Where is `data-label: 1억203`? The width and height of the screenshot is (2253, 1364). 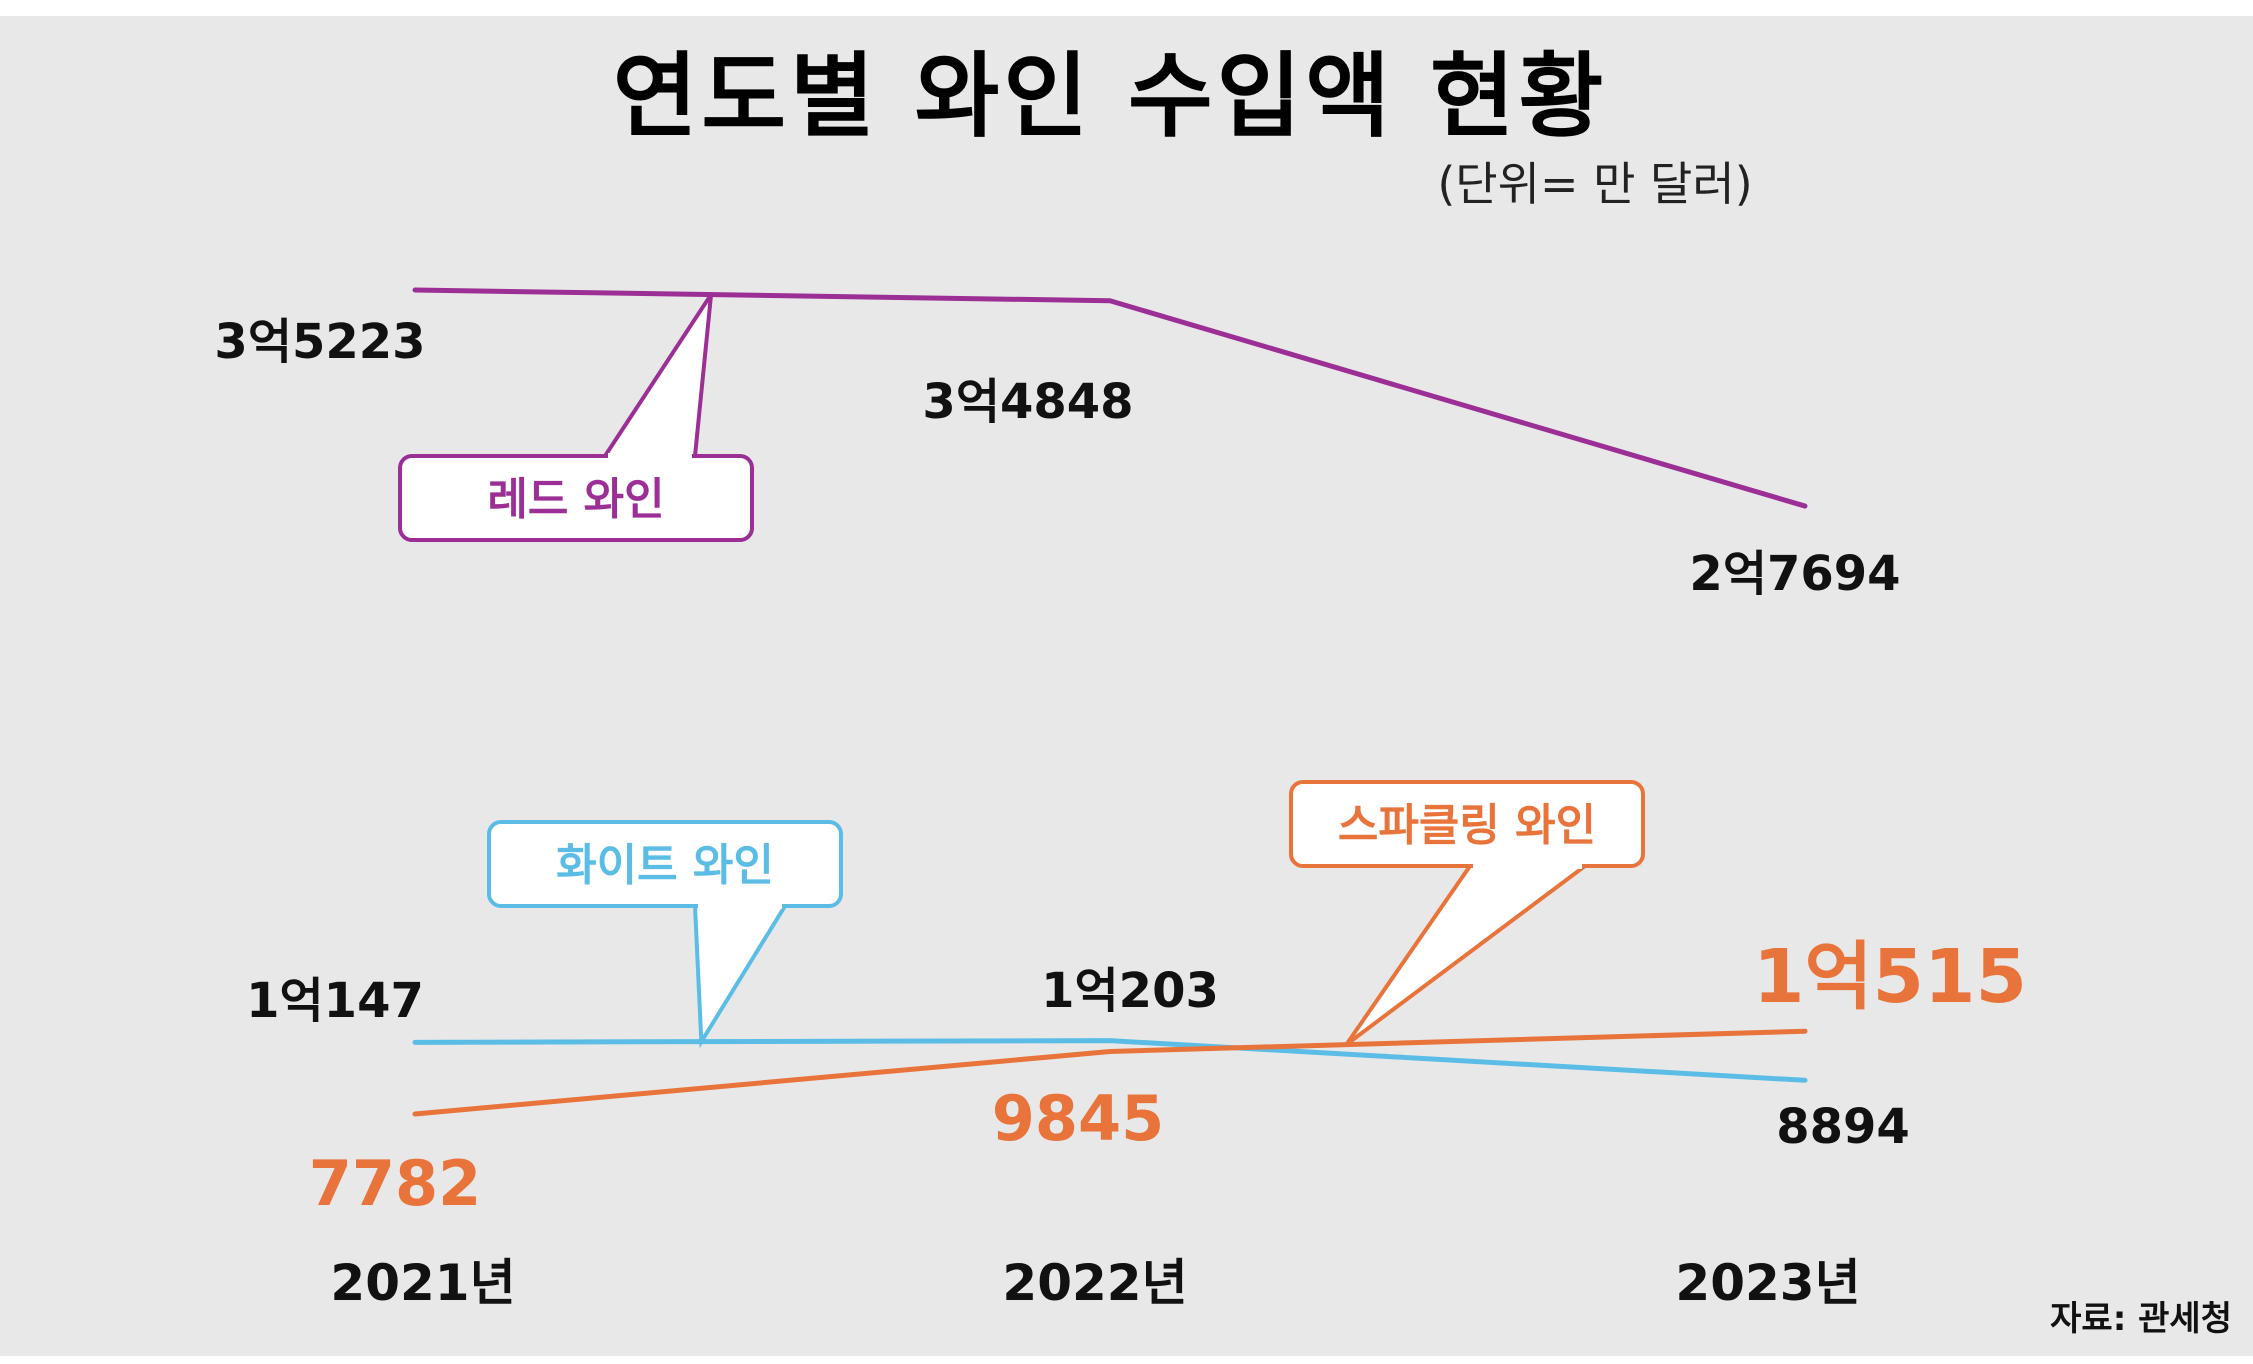
data-label: 1억203 is located at coordinates (1130, 991).